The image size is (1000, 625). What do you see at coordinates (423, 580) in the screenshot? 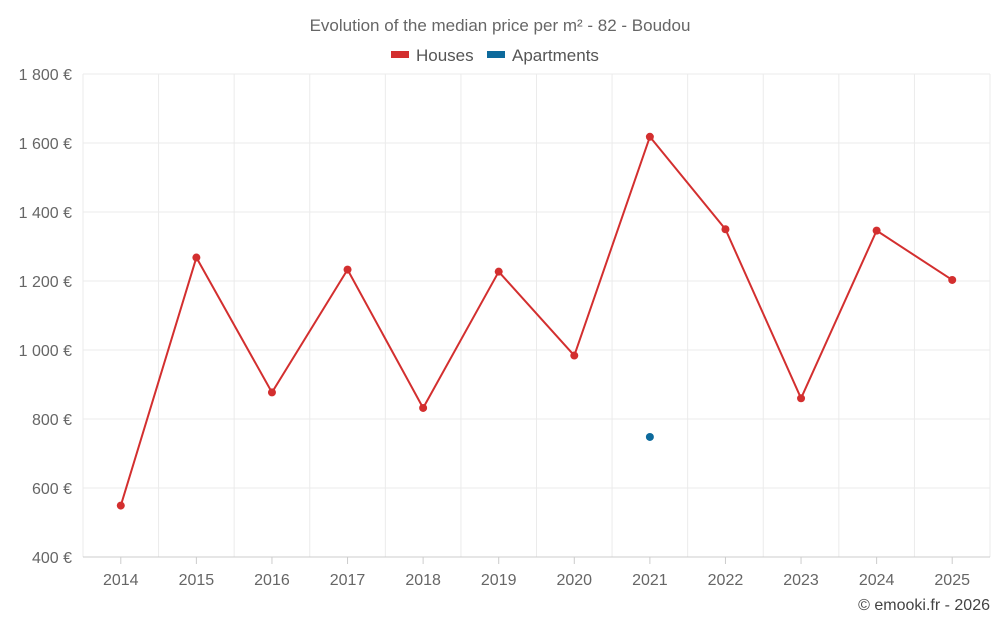
I see `x-tick-label: 2018` at bounding box center [423, 580].